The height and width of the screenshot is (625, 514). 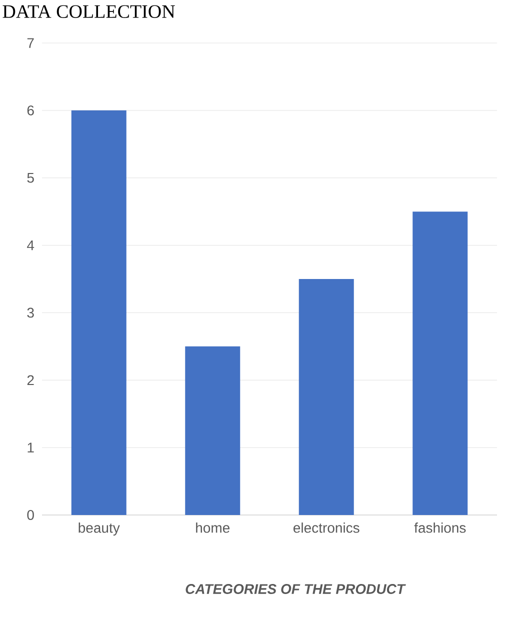 I want to click on y-tick-label: 6, so click(x=30, y=110).